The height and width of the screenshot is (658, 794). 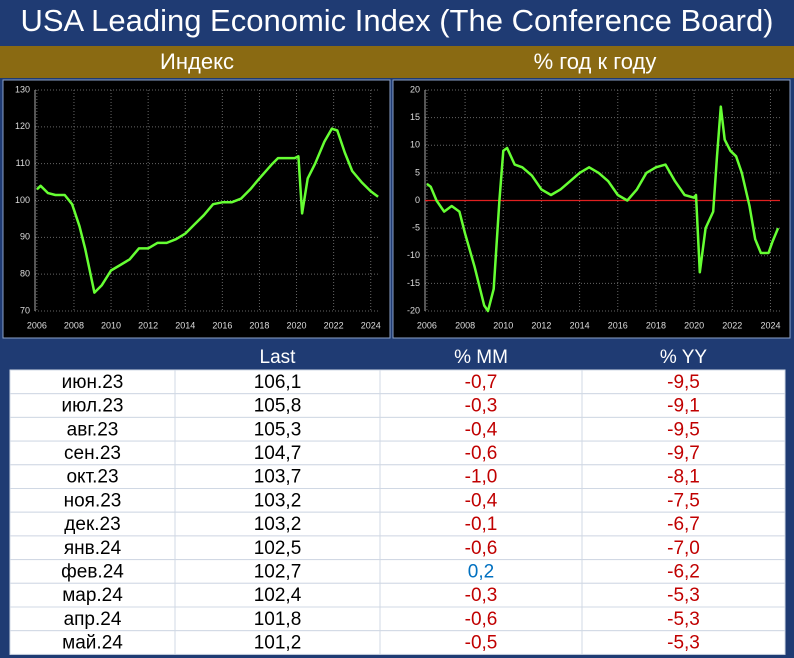 What do you see at coordinates (683, 406) in the screenshot?
I see `table-cell: -9,1` at bounding box center [683, 406].